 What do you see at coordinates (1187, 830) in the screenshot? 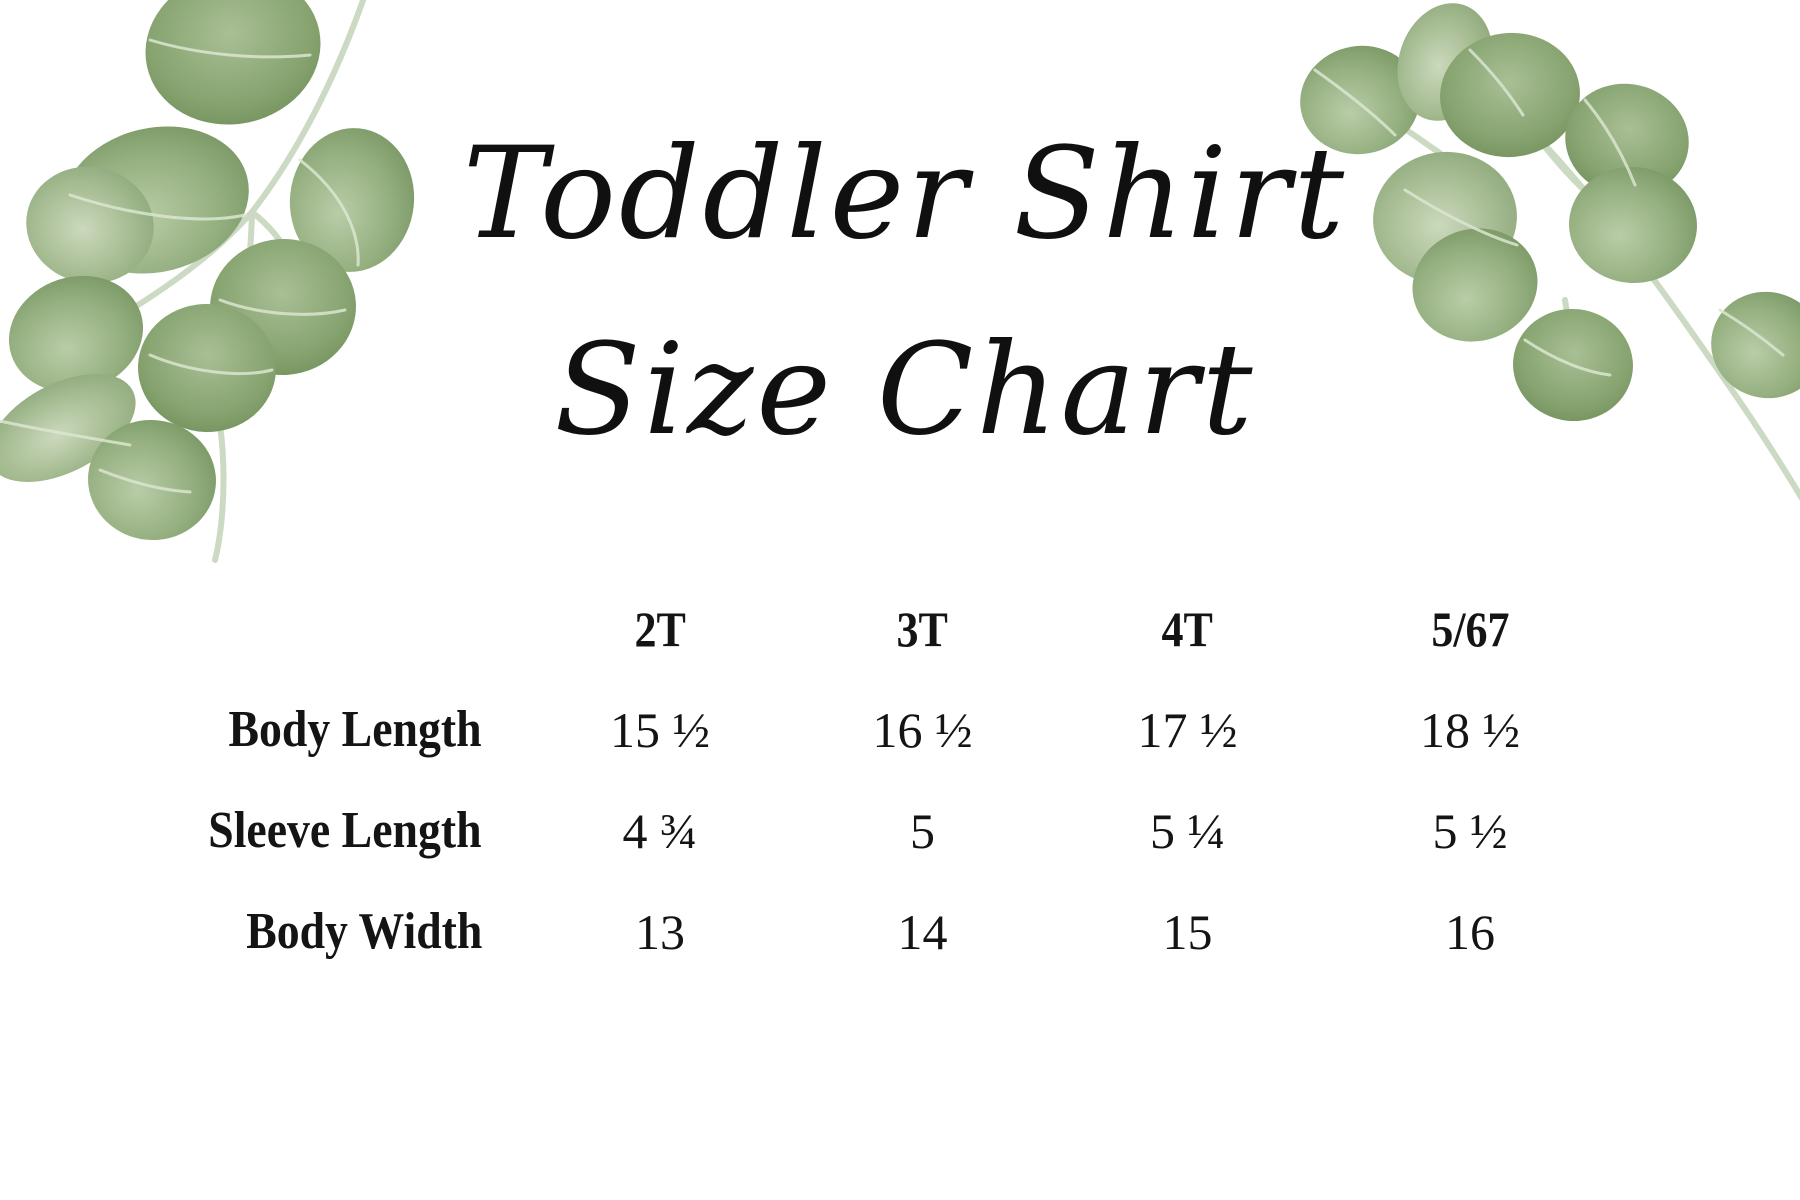
I see `cell-sleeve-length-4t: 5 ¼` at bounding box center [1187, 830].